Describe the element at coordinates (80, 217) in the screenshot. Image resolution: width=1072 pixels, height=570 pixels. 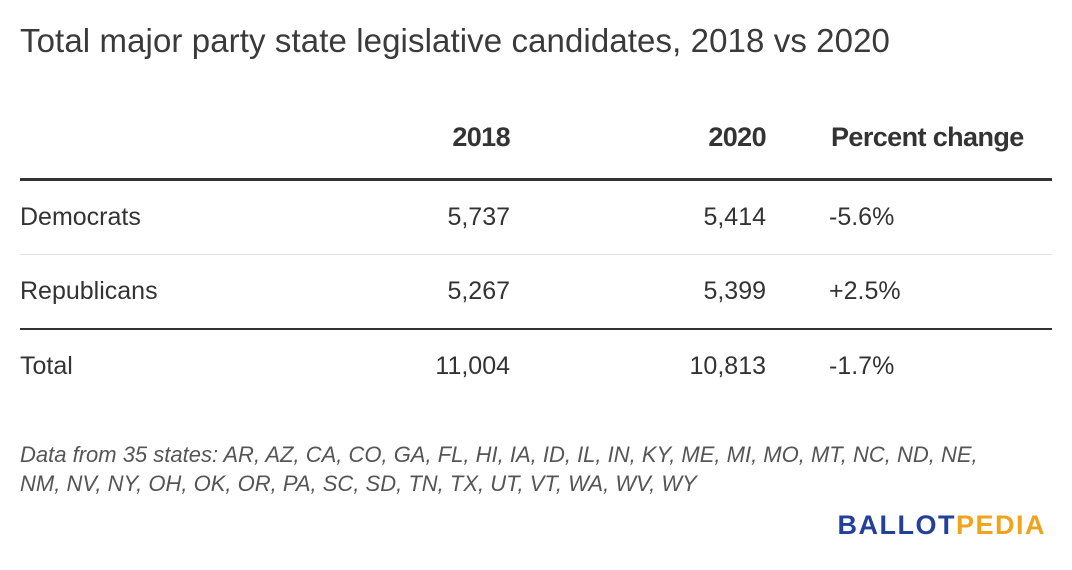
I see `row-label: Democrats` at that location.